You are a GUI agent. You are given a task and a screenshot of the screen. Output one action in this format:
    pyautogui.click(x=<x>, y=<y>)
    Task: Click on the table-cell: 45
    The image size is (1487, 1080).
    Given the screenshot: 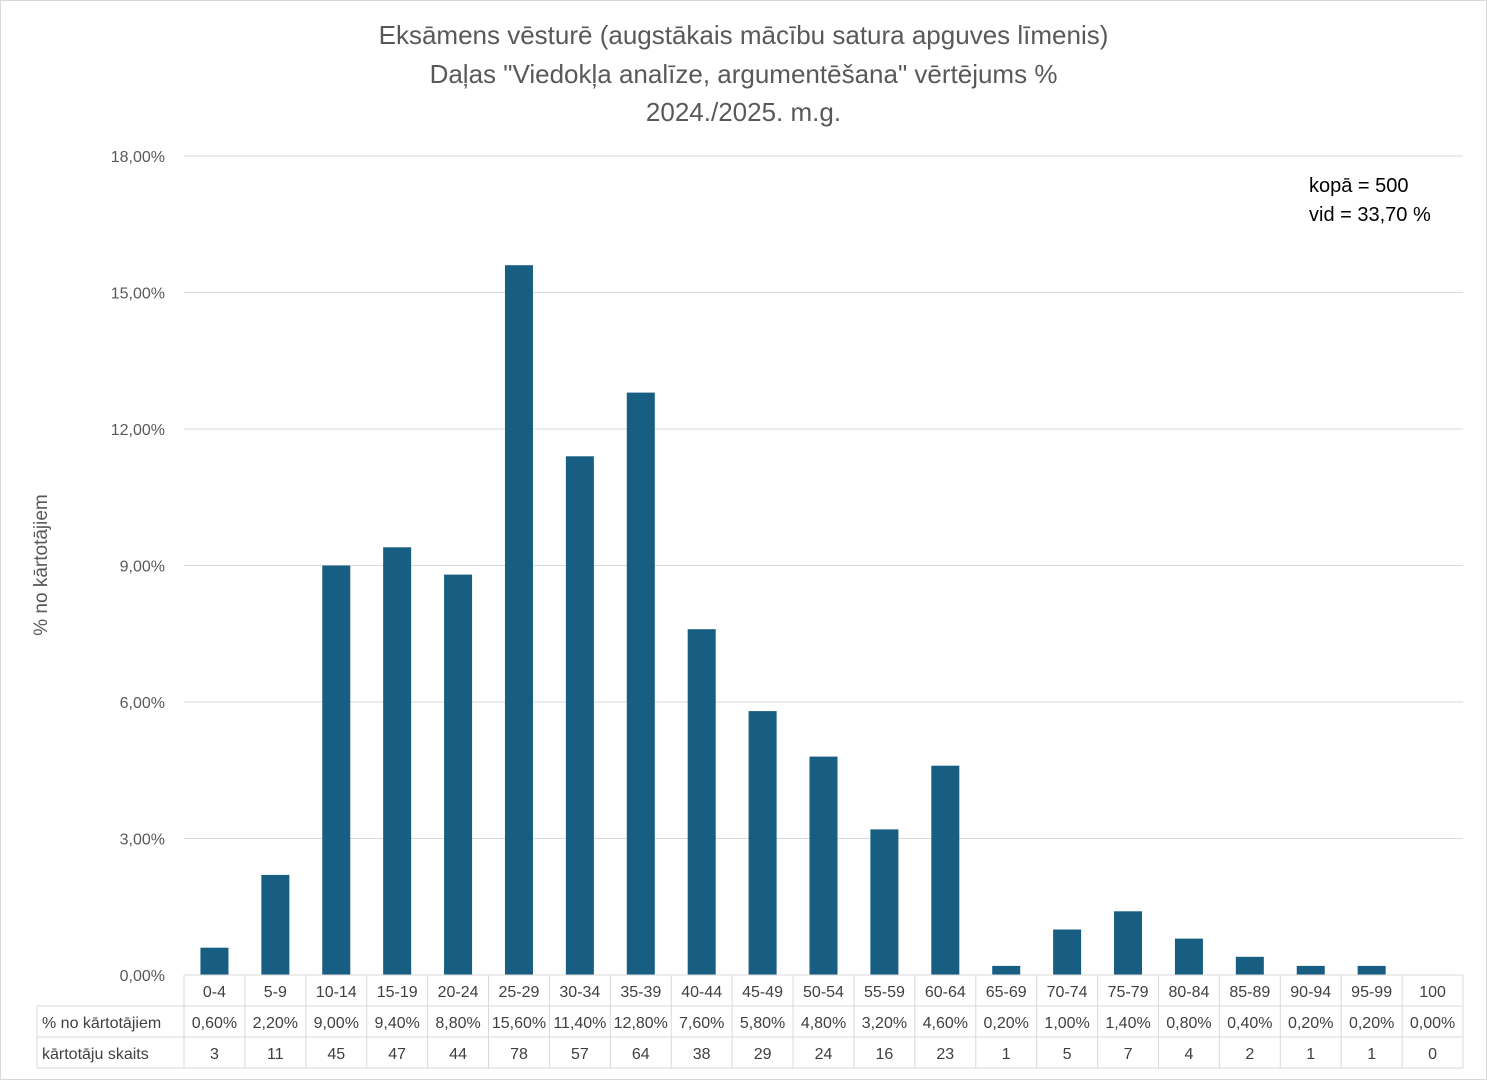 What is the action you would take?
    pyautogui.click(x=336, y=1054)
    